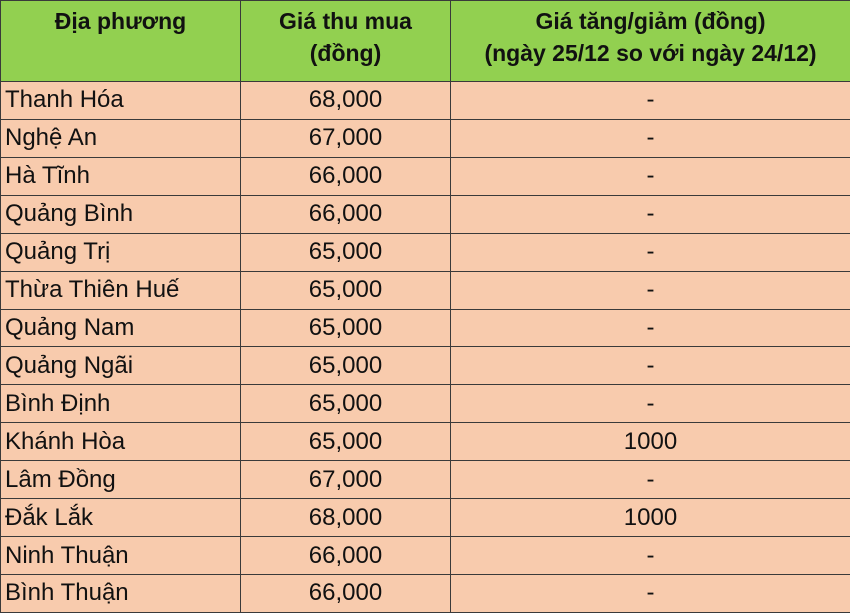 This screenshot has height=613, width=850. Describe the element at coordinates (120, 252) in the screenshot. I see `region-cell: Quảng Trị` at that location.